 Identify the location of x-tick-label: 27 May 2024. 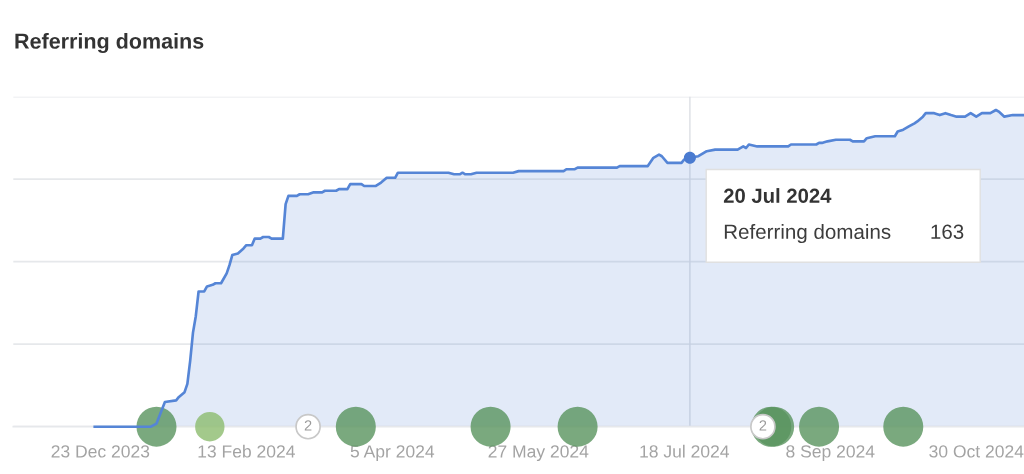
(538, 453).